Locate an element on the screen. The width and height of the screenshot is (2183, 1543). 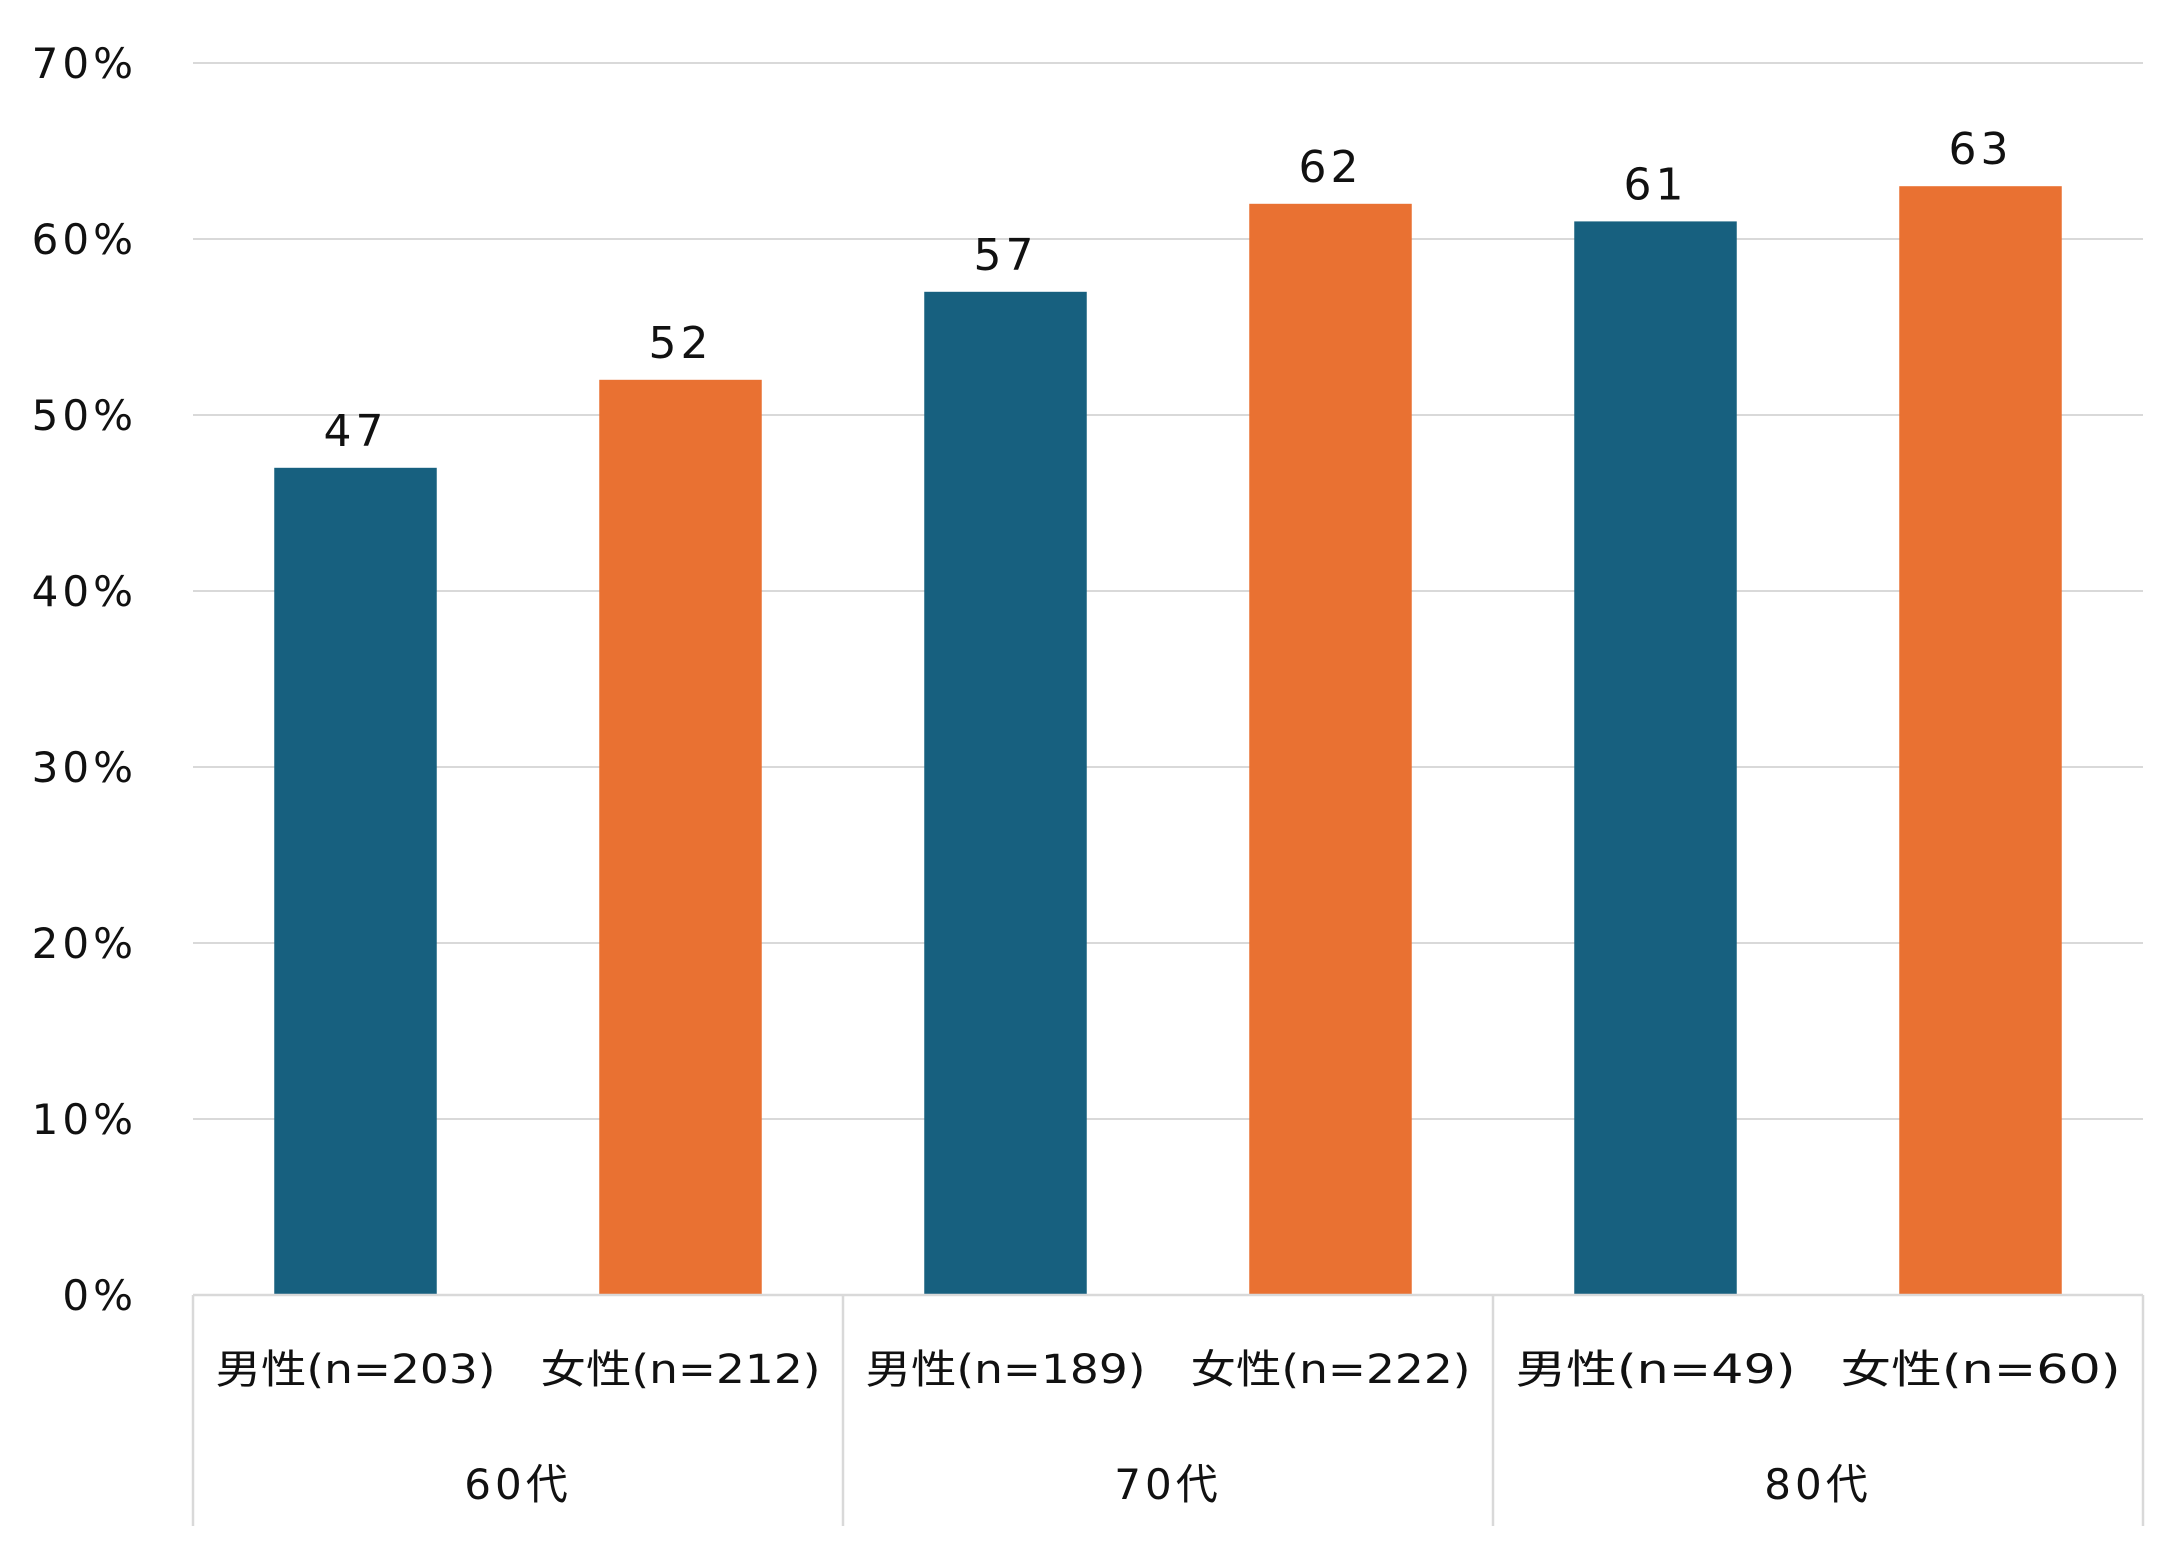
data-label: 62 is located at coordinates (1331, 167).